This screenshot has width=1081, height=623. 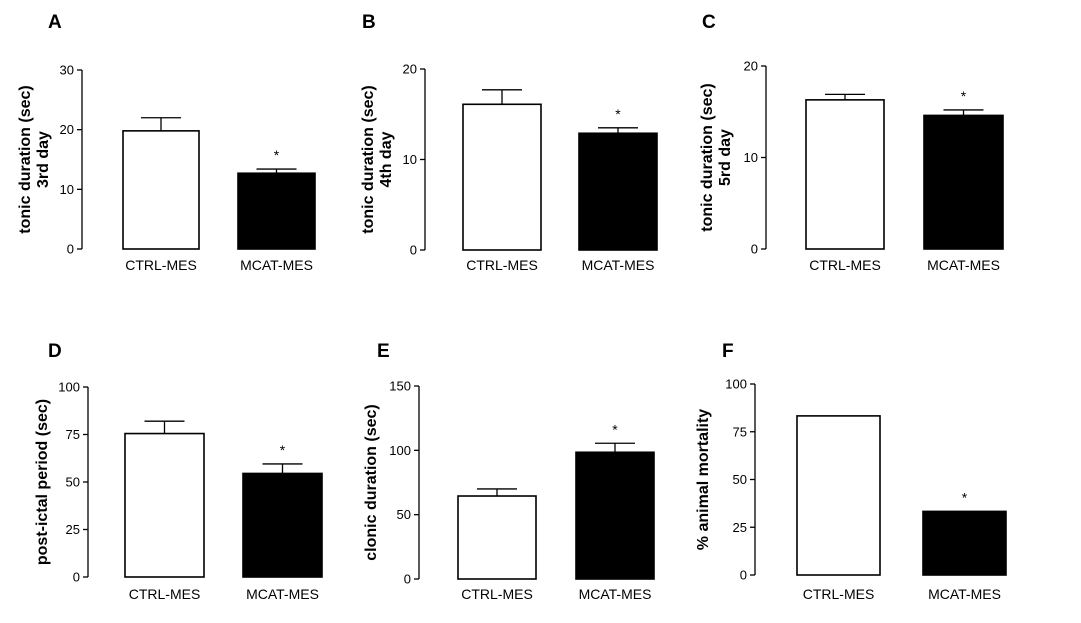 What do you see at coordinates (728, 351) in the screenshot?
I see `panel-letter: F` at bounding box center [728, 351].